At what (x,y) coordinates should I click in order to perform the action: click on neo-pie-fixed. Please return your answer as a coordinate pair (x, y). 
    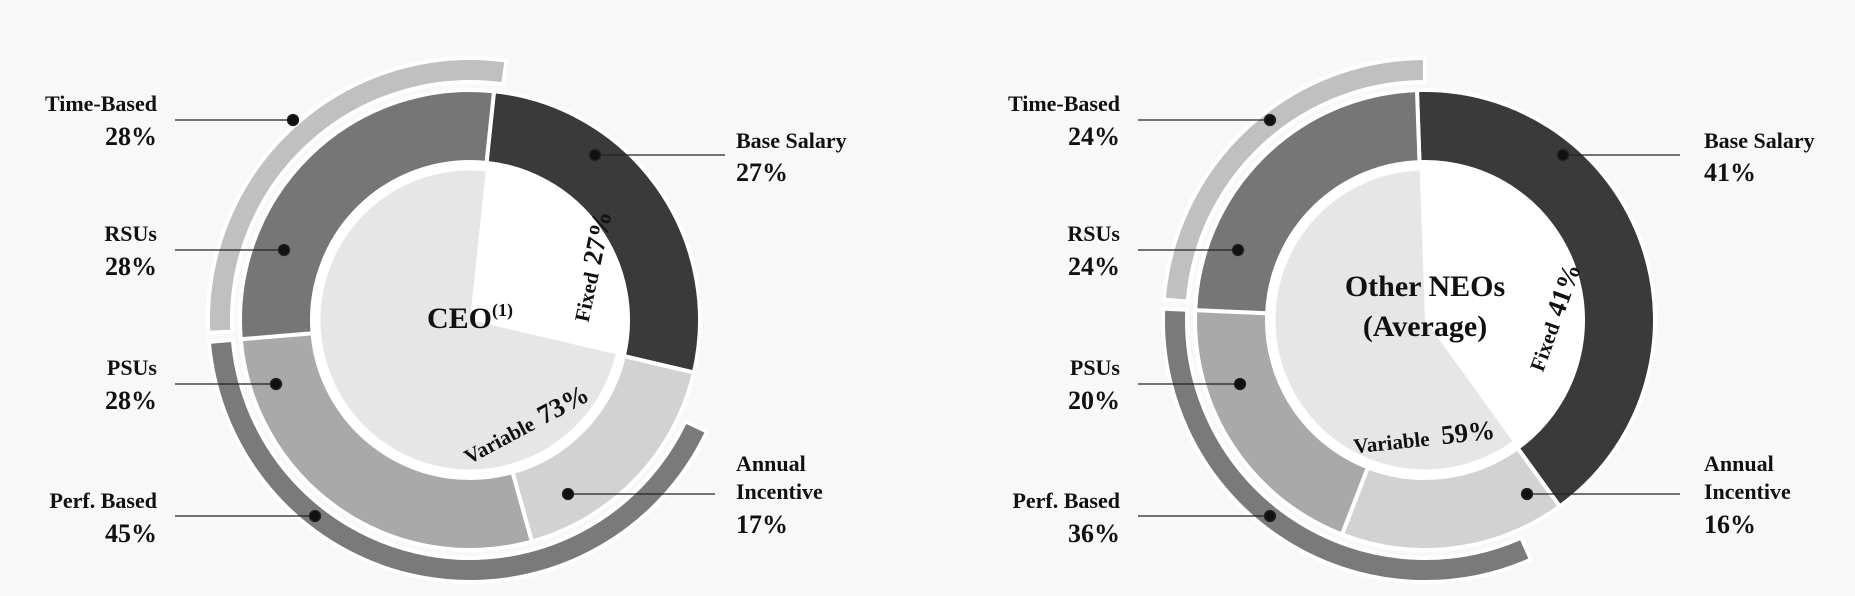
    Looking at the image, I should click on (1497, 305).